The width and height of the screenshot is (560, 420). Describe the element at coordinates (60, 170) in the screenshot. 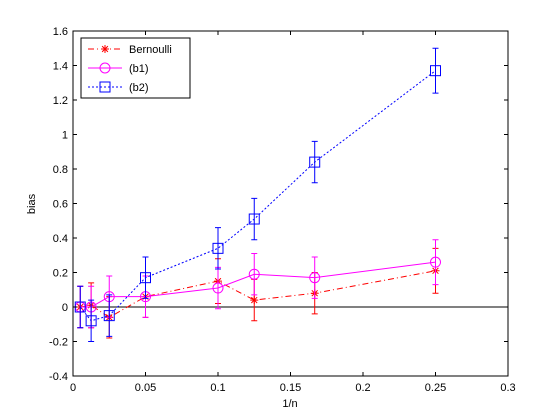

I see `y-tick-label: 0.8` at that location.